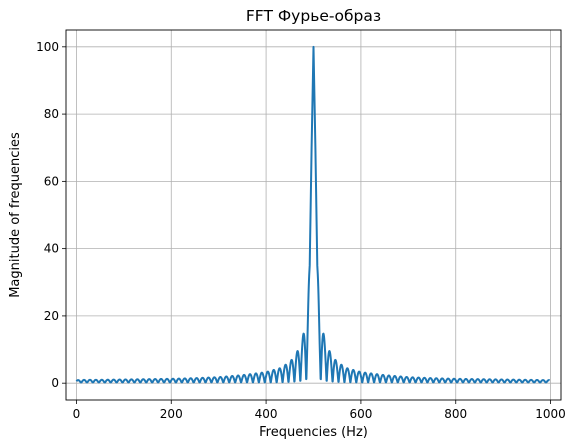 The height and width of the screenshot is (447, 566). What do you see at coordinates (51, 316) in the screenshot?
I see `y-tick-label: 20` at bounding box center [51, 316].